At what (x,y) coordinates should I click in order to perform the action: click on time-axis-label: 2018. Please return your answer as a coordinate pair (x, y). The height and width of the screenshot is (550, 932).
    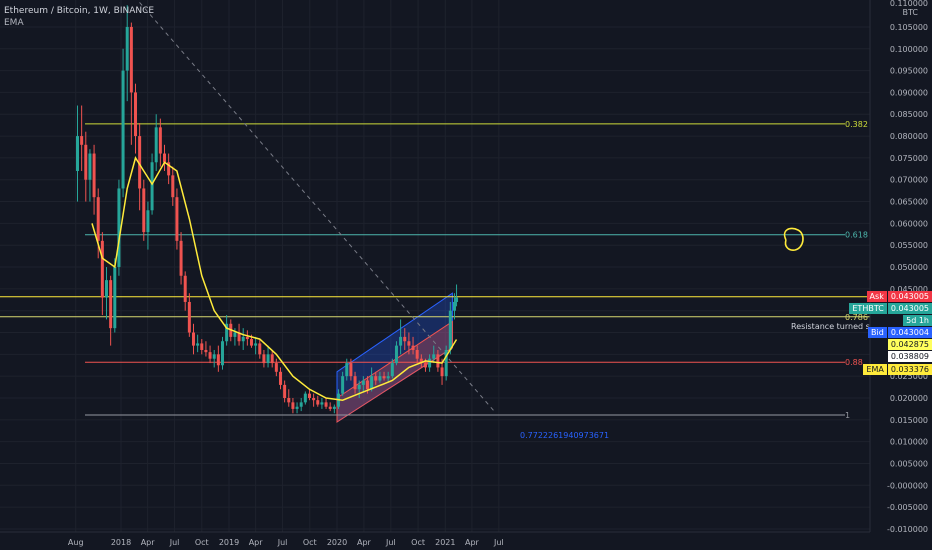
    Looking at the image, I should click on (121, 542).